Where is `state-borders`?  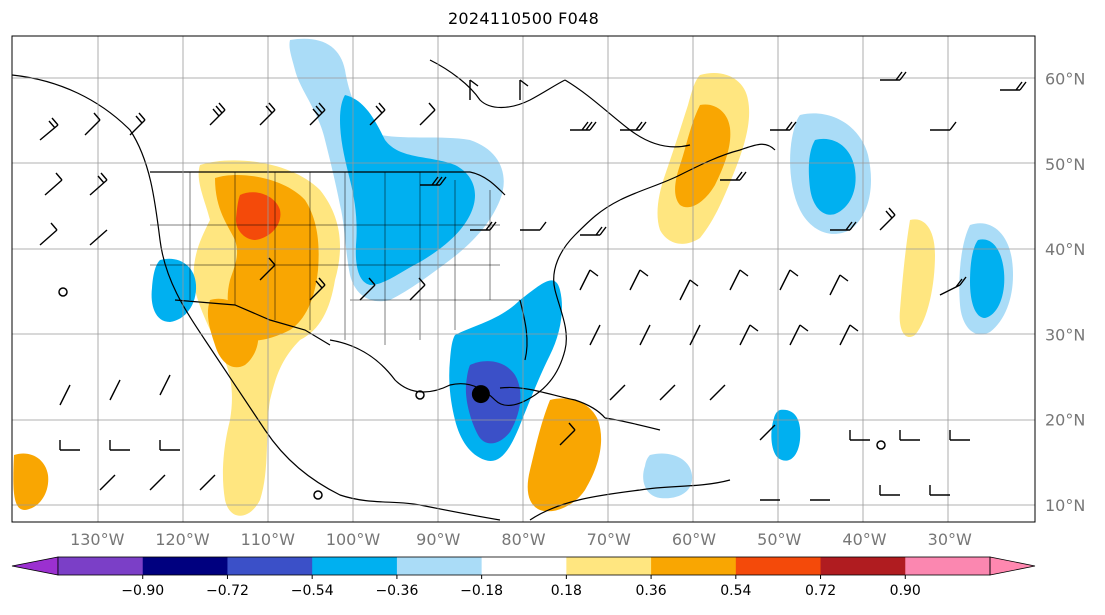 state-borders is located at coordinates (335, 258).